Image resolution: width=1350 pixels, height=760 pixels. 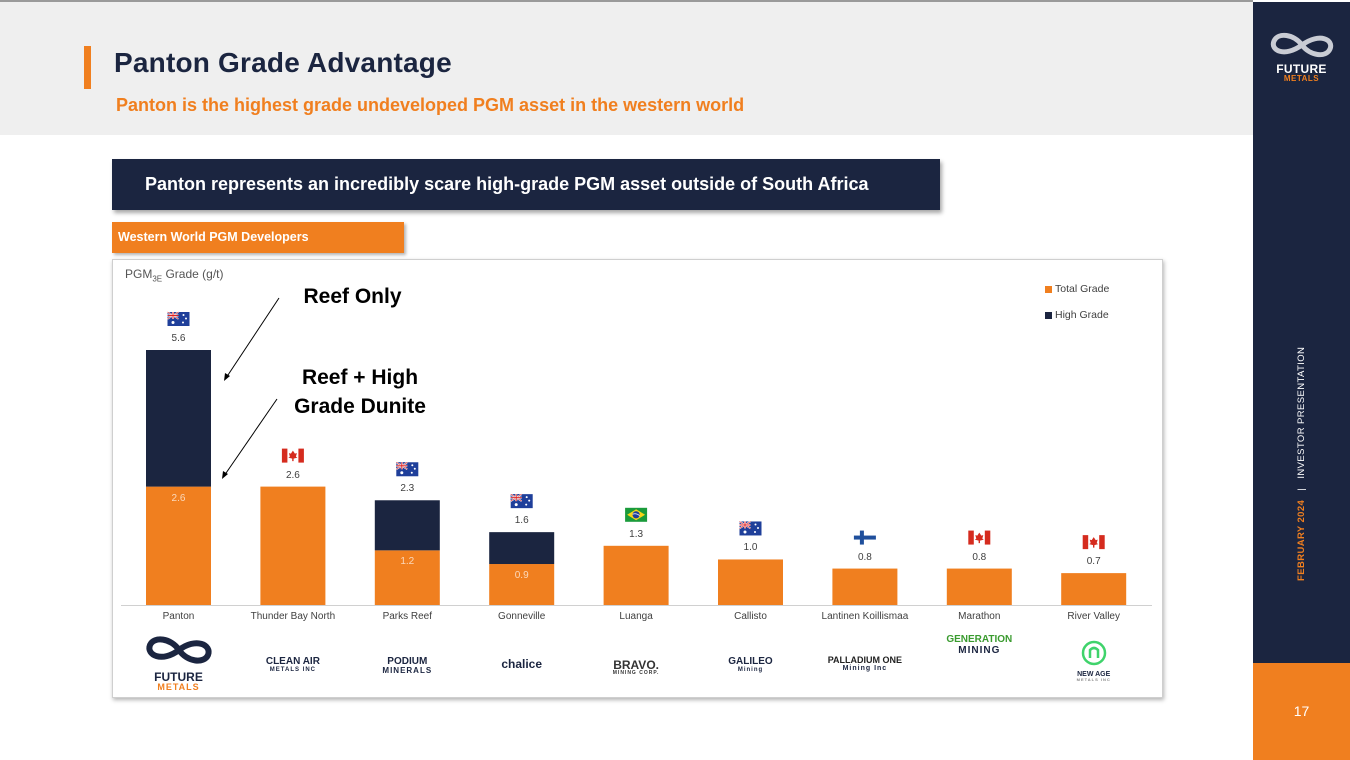 I want to click on company-logo: PALLADIUM ONE Mining Inc, so click(x=865, y=656).